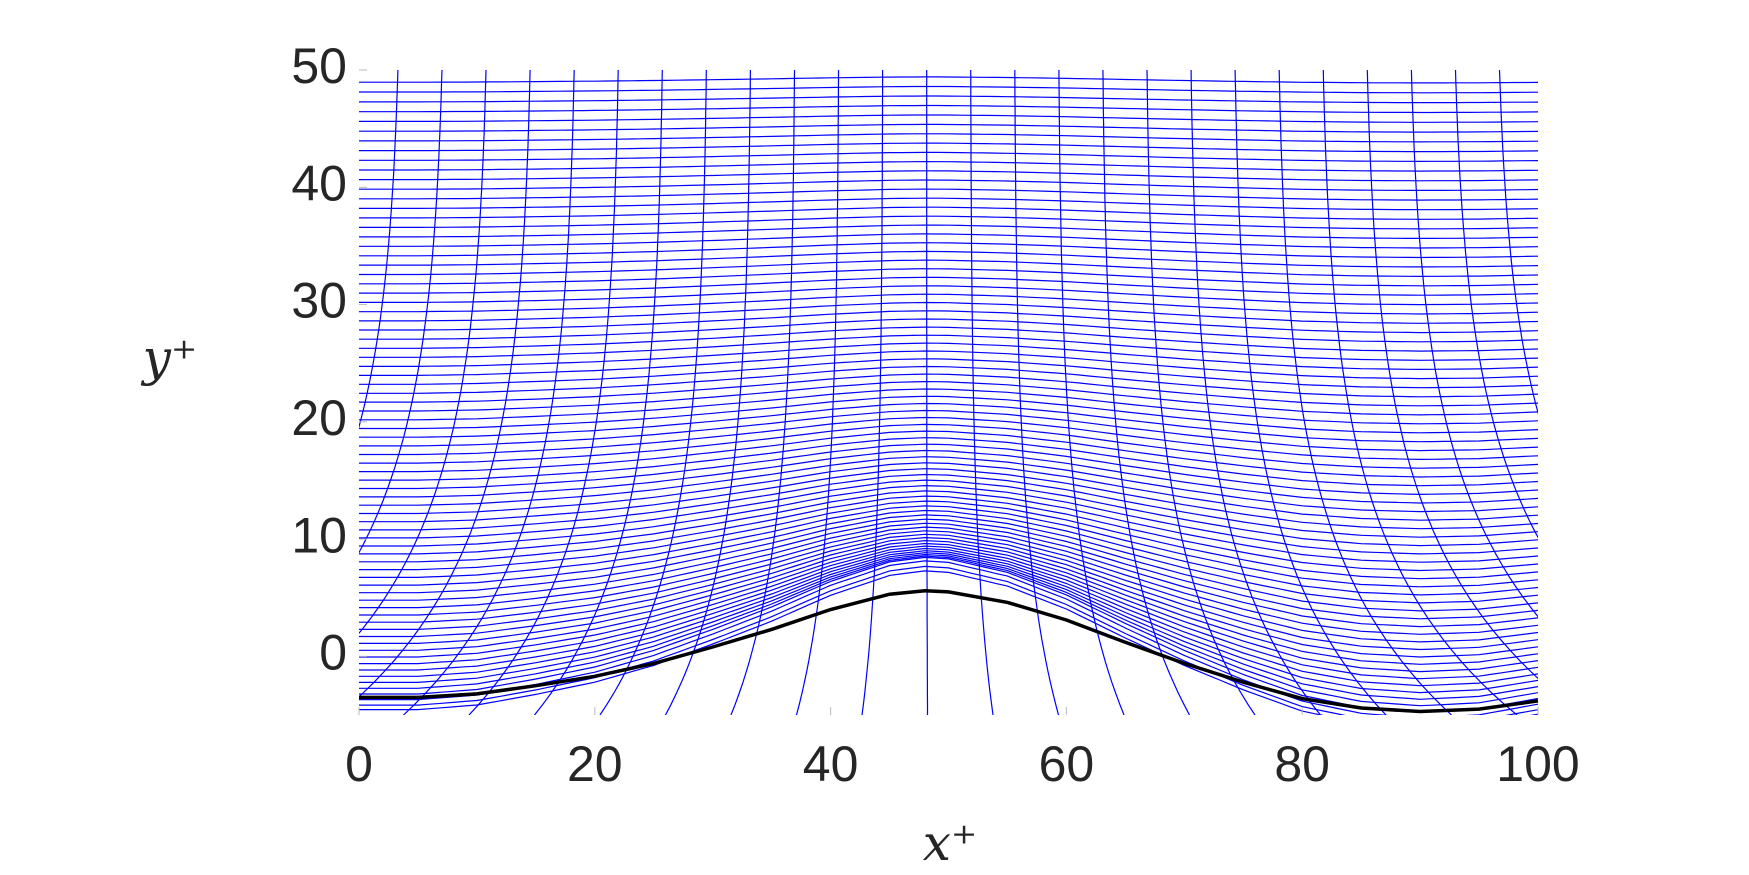 This screenshot has height=875, width=1749. I want to click on x-tick-label: 100, so click(1537, 764).